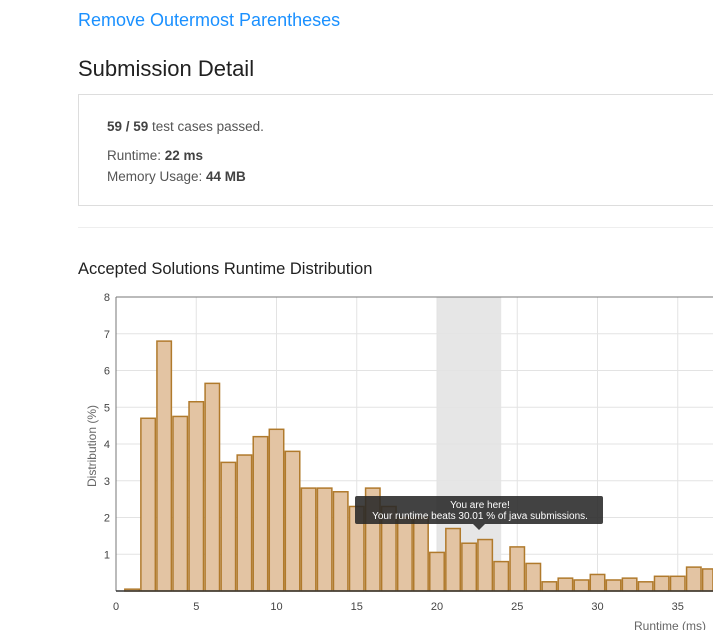  What do you see at coordinates (209, 20) in the screenshot?
I see `problem-title-link: Remove Outermost Parentheses` at bounding box center [209, 20].